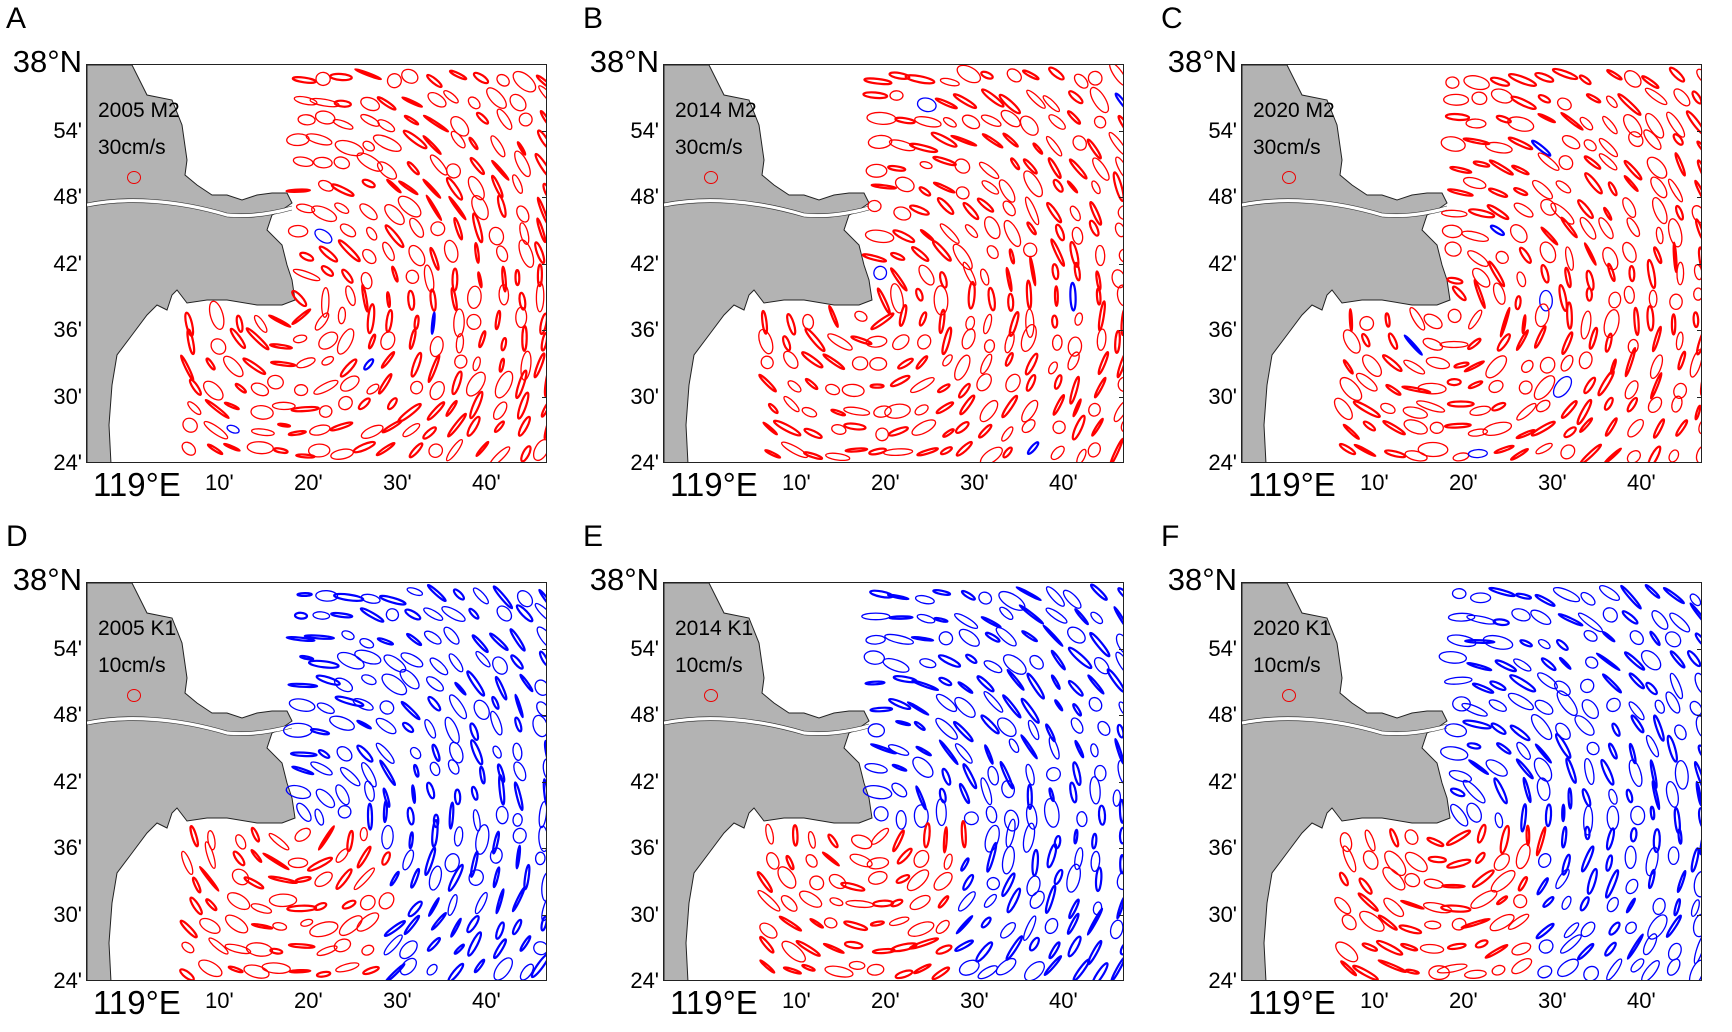 The height and width of the screenshot is (1032, 1732). What do you see at coordinates (714, 1002) in the screenshot?
I see `x-tick-label: 119°E` at bounding box center [714, 1002].